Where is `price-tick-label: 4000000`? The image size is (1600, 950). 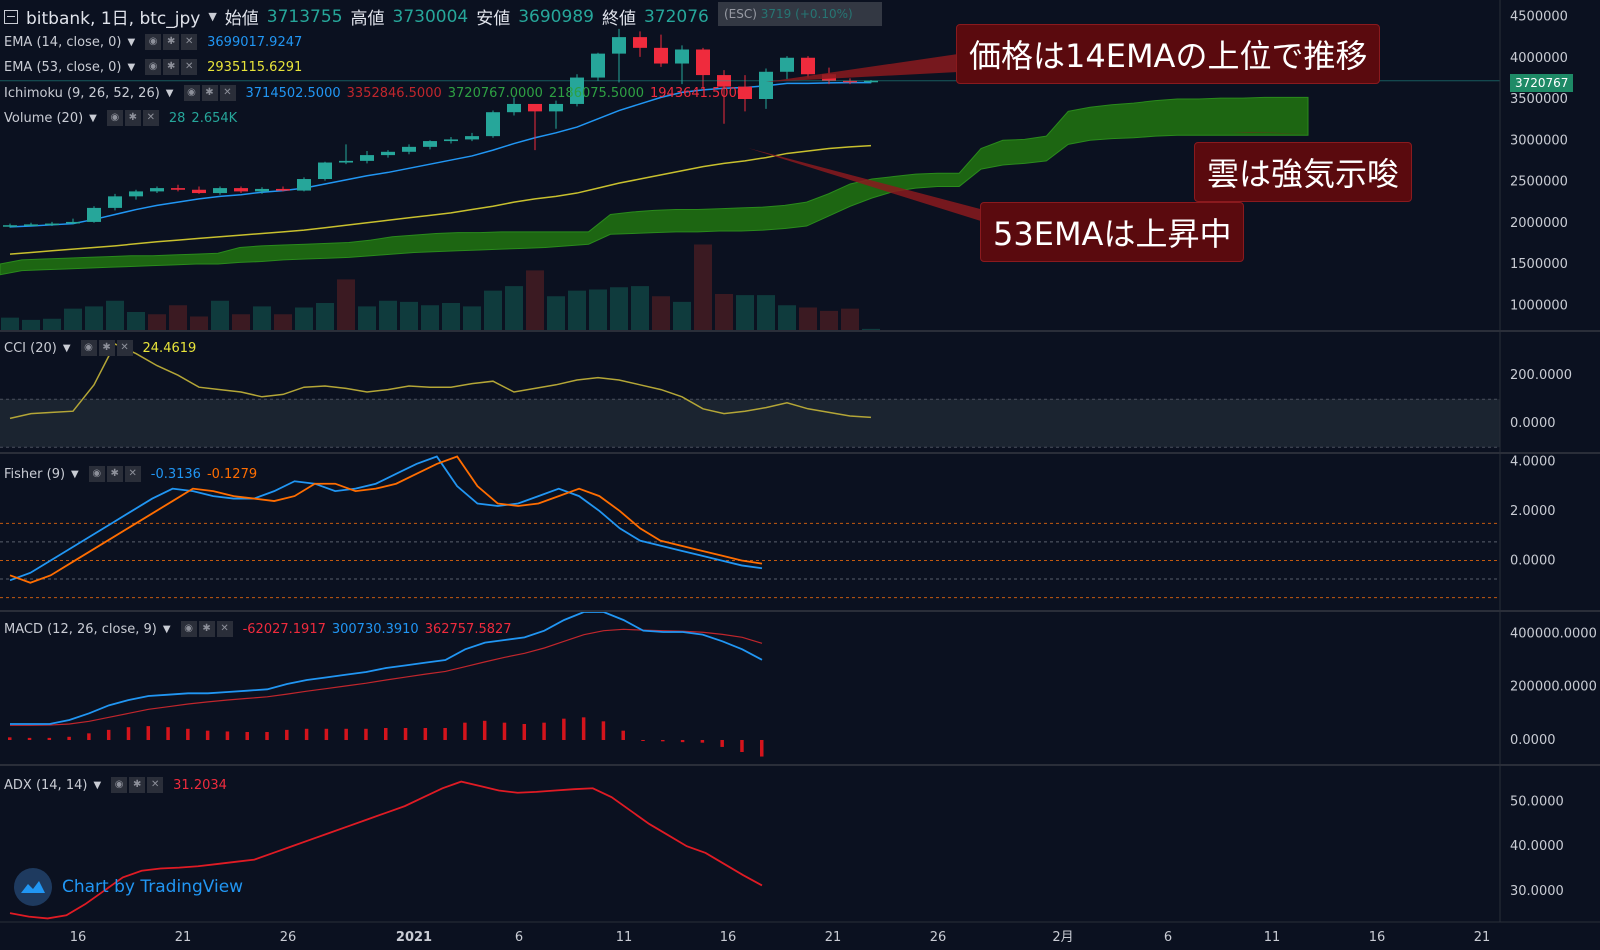 price-tick-label: 4000000 is located at coordinates (1539, 58).